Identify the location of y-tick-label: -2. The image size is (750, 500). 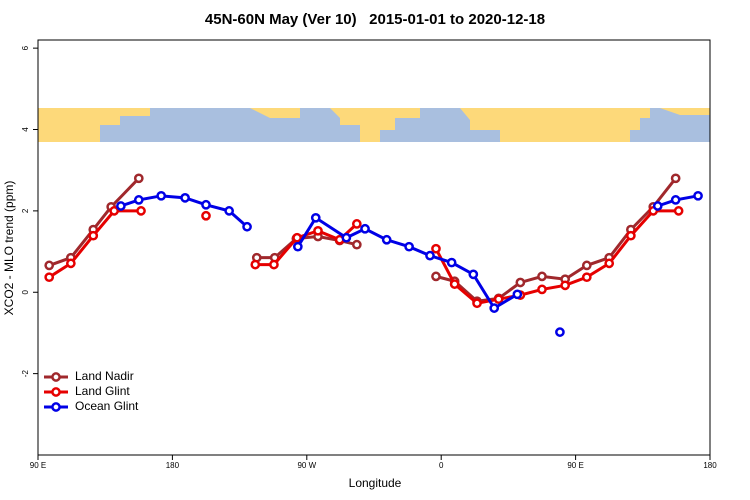
(25, 374).